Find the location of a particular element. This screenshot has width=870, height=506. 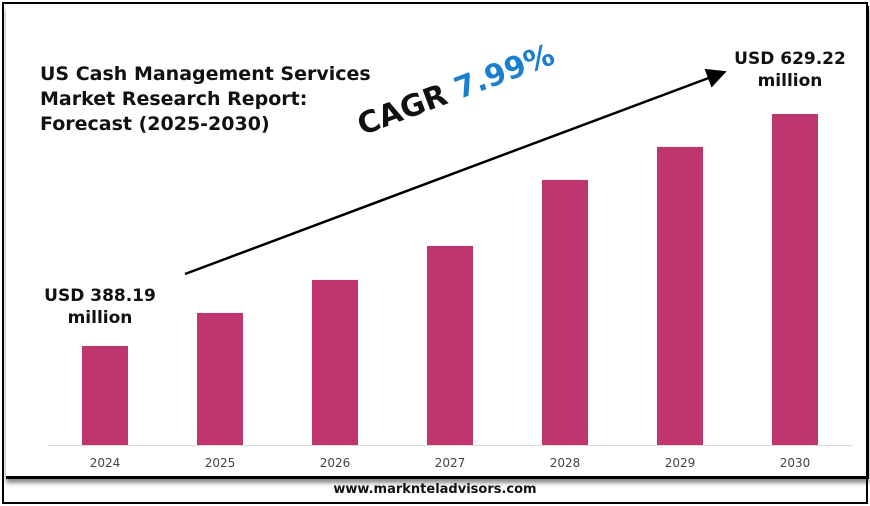

end-unit: million is located at coordinates (790, 81).